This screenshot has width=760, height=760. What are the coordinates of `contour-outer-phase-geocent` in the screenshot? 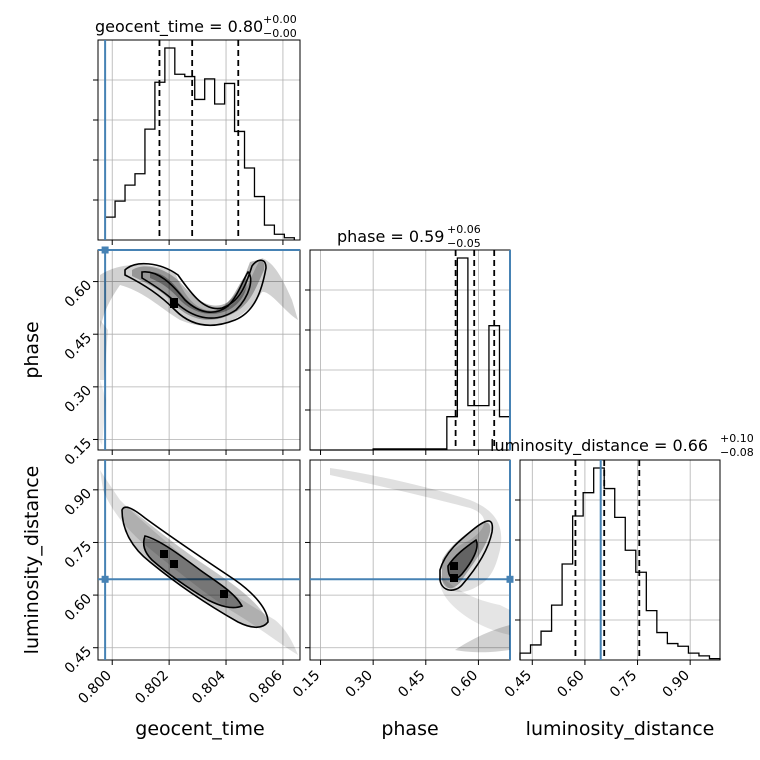 It's located at (195, 292).